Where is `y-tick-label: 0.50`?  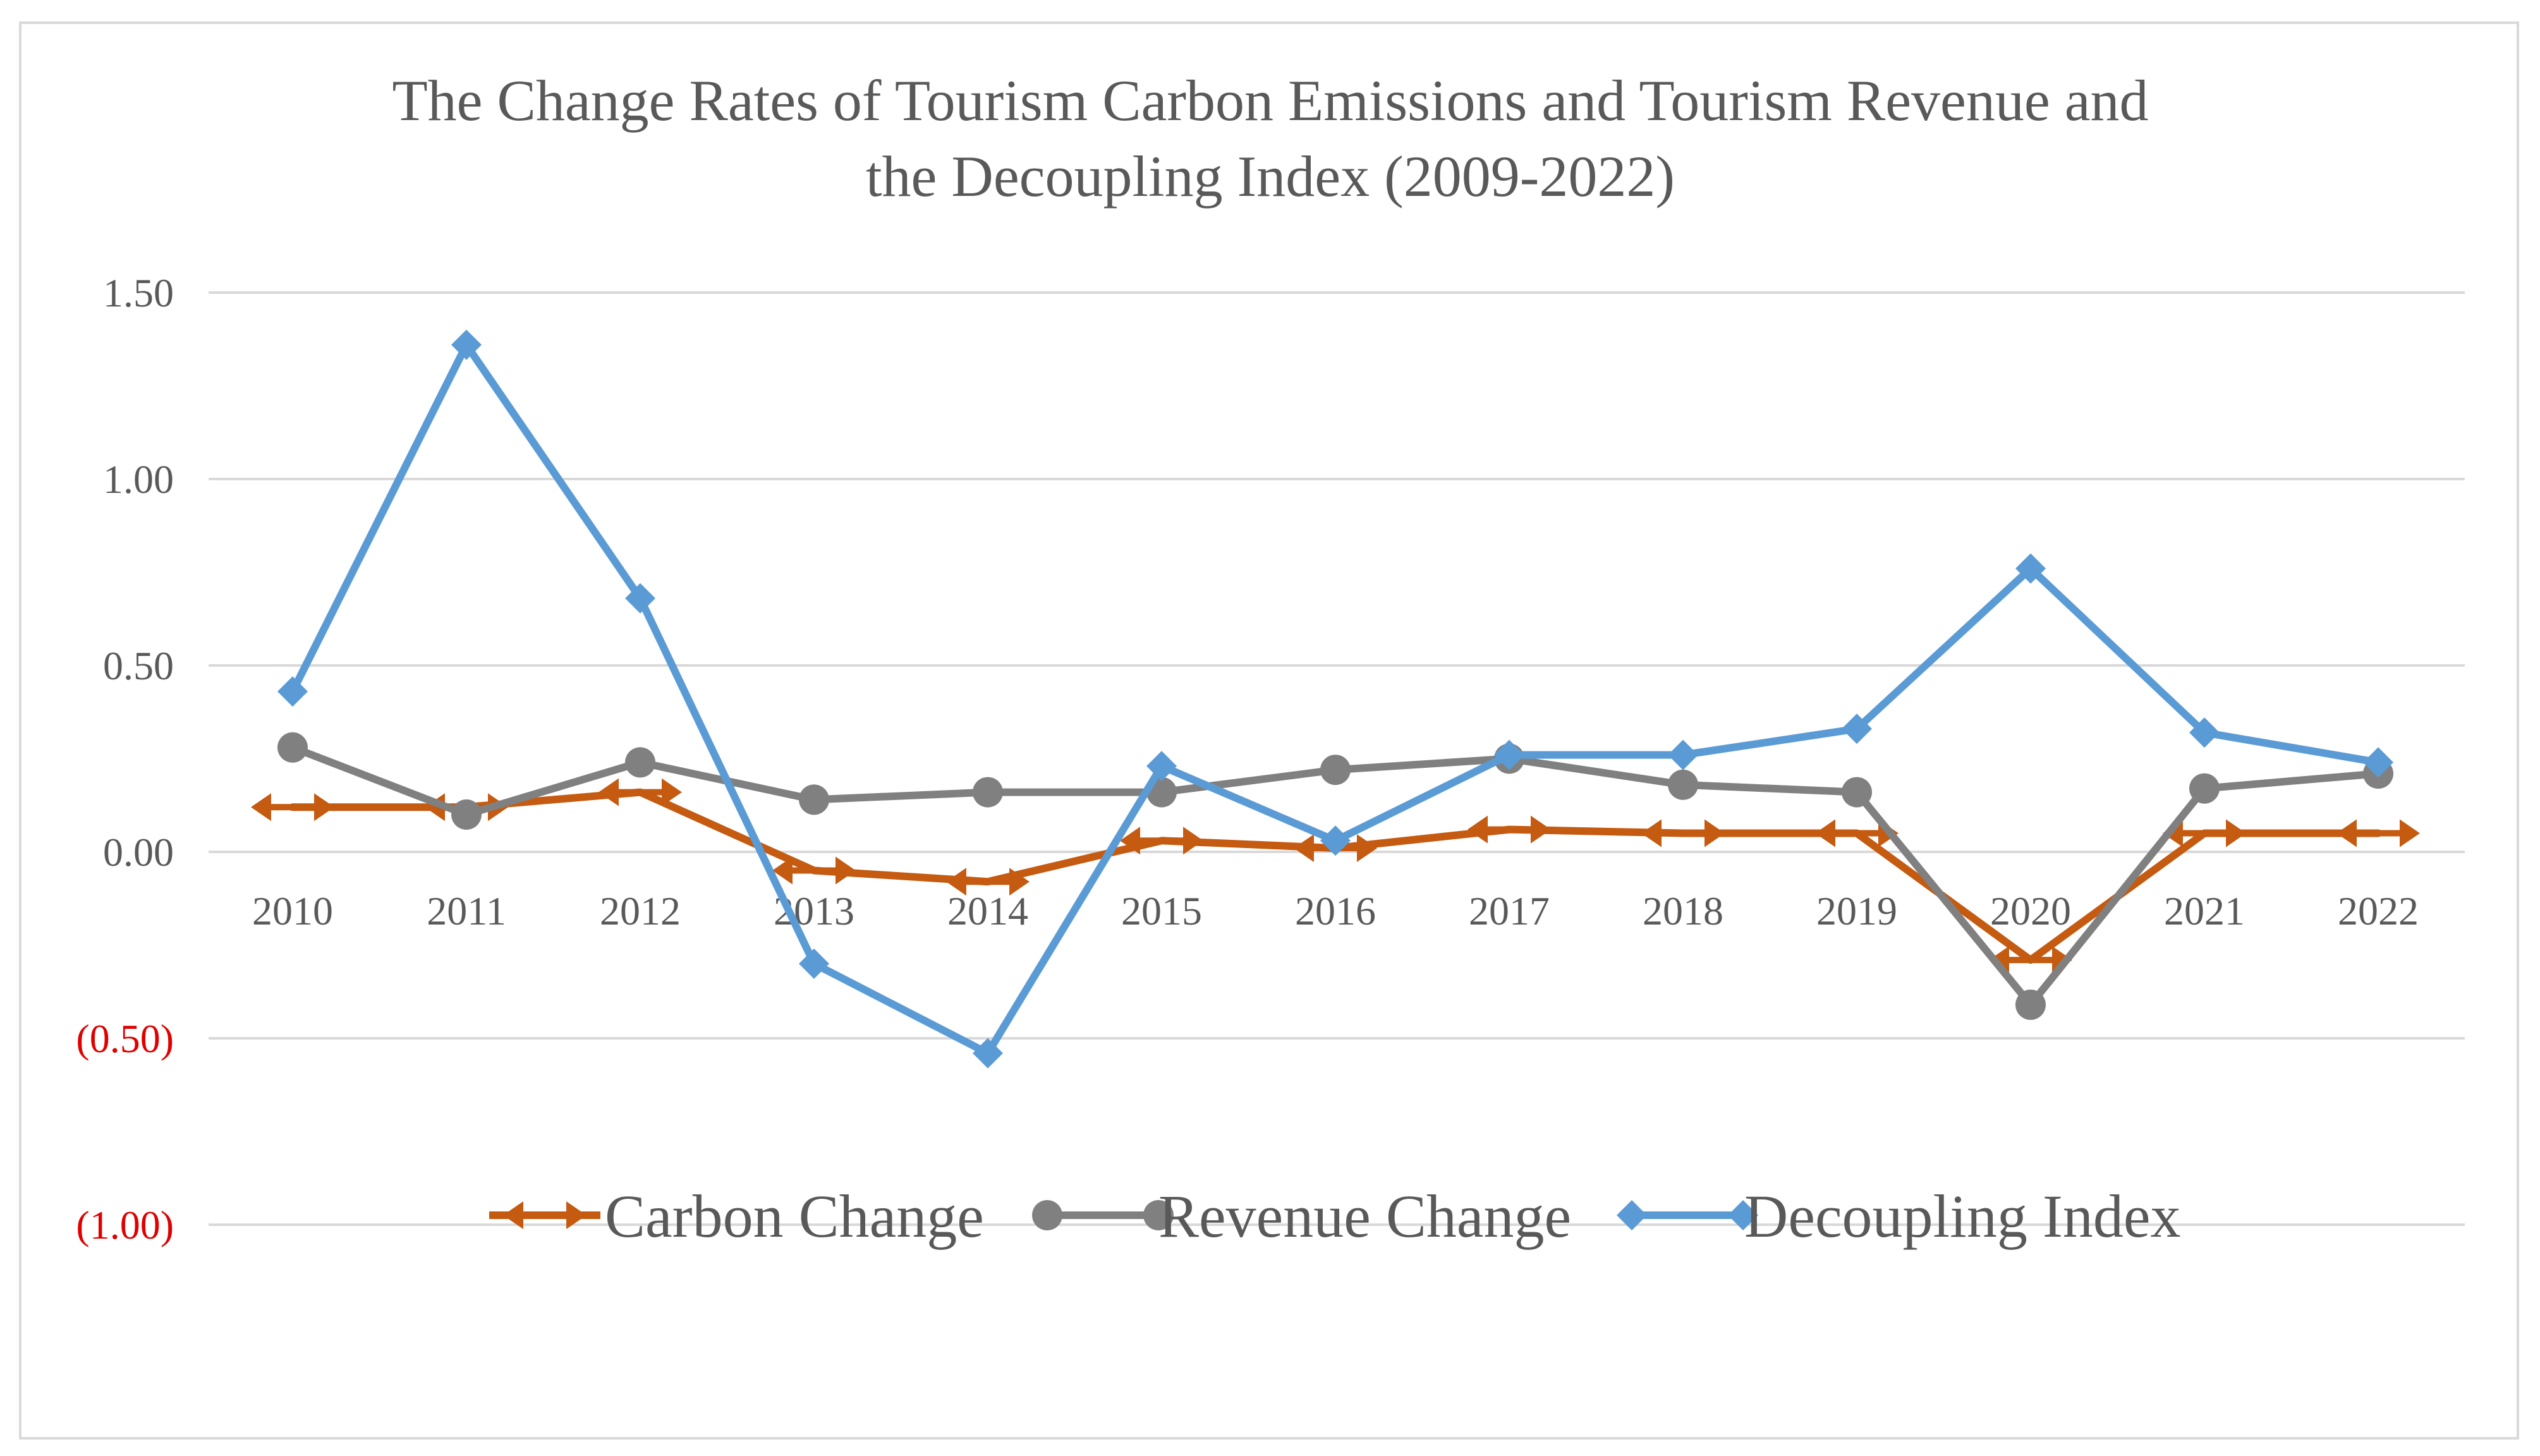
y-tick-label: 0.50 is located at coordinates (138, 665).